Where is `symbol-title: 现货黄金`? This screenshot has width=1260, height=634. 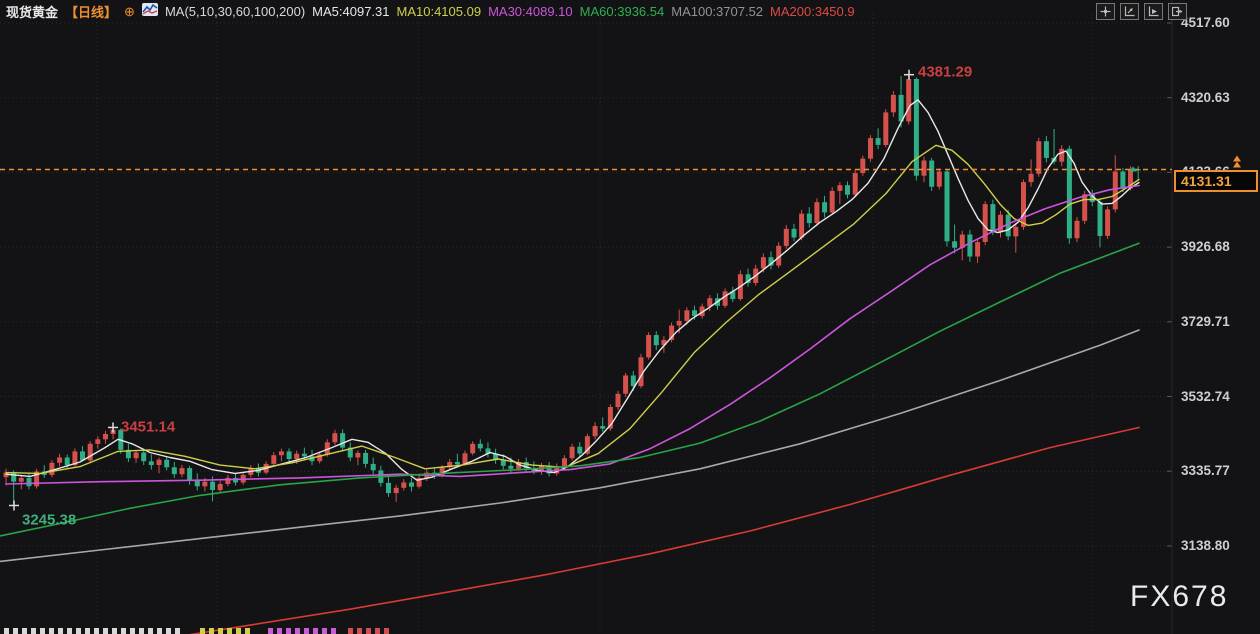
symbol-title: 现货黄金 is located at coordinates (32, 12).